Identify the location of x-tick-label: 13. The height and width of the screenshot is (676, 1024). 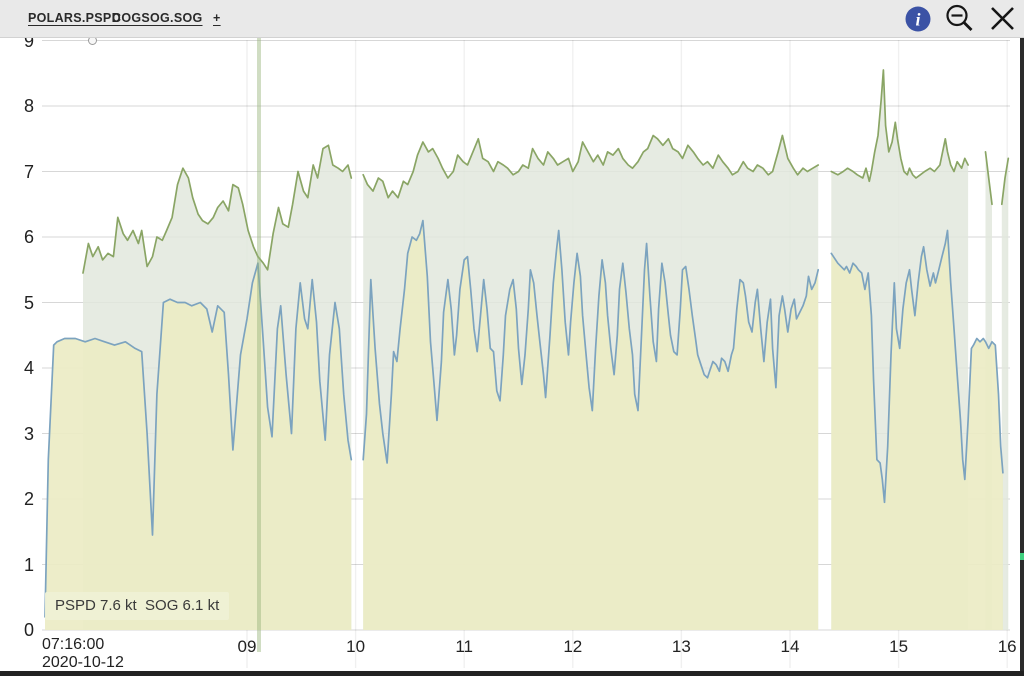
(681, 646).